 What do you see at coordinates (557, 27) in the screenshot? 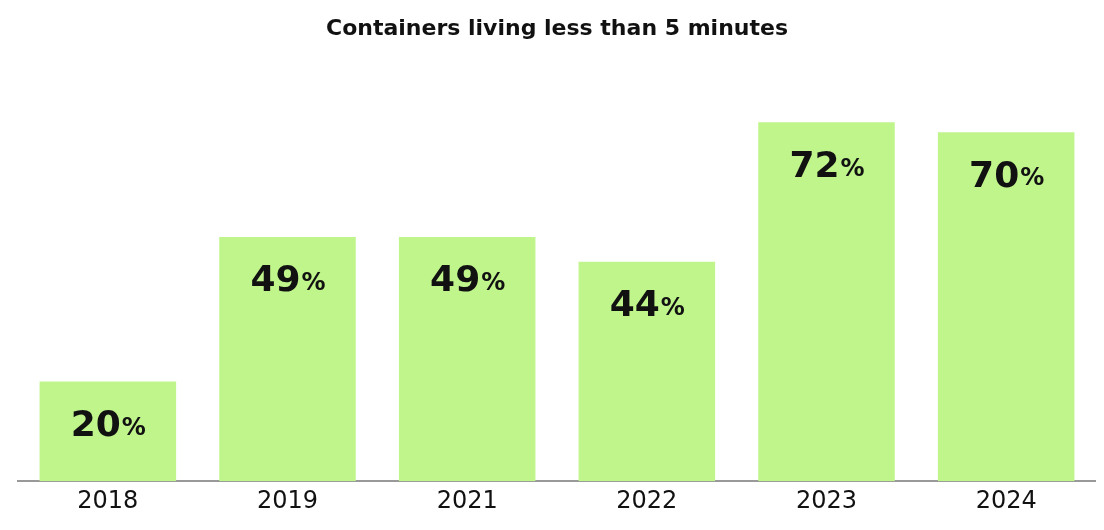
I see `chart-title: Containers living less than 5 minutes` at bounding box center [557, 27].